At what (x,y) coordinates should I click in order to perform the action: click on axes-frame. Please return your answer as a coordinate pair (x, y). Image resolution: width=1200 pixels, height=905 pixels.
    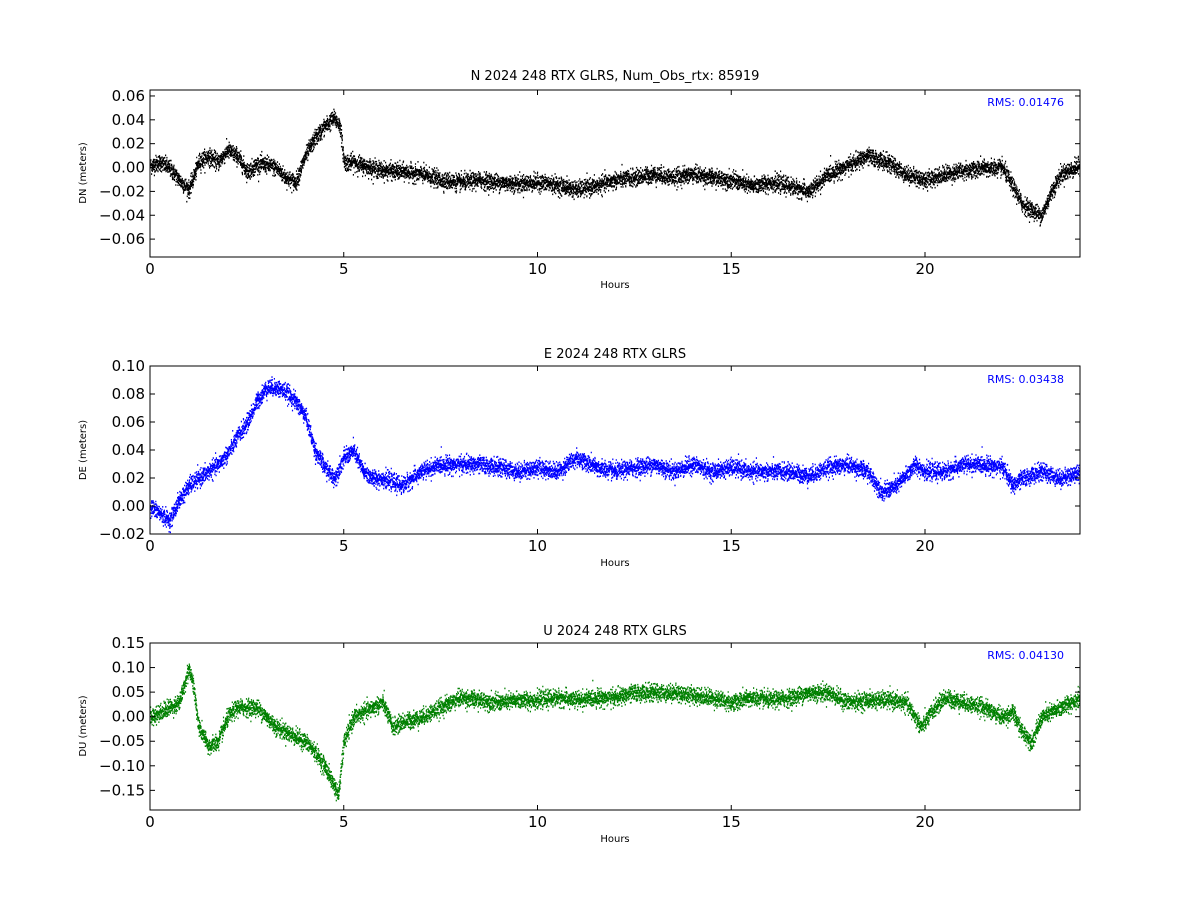
    Looking at the image, I should click on (615, 173).